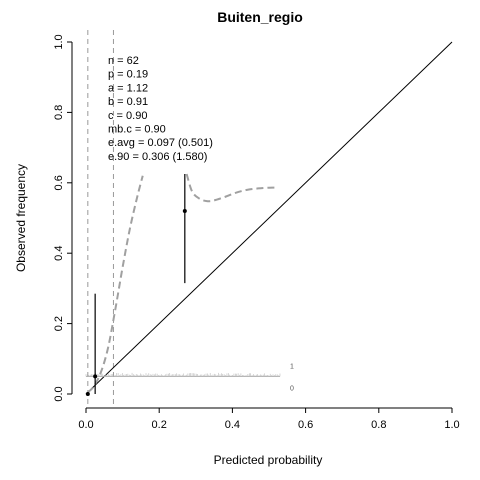 This screenshot has height=480, width=480. What do you see at coordinates (127, 116) in the screenshot?
I see `stat-line-4: c = 0.90` at bounding box center [127, 116].